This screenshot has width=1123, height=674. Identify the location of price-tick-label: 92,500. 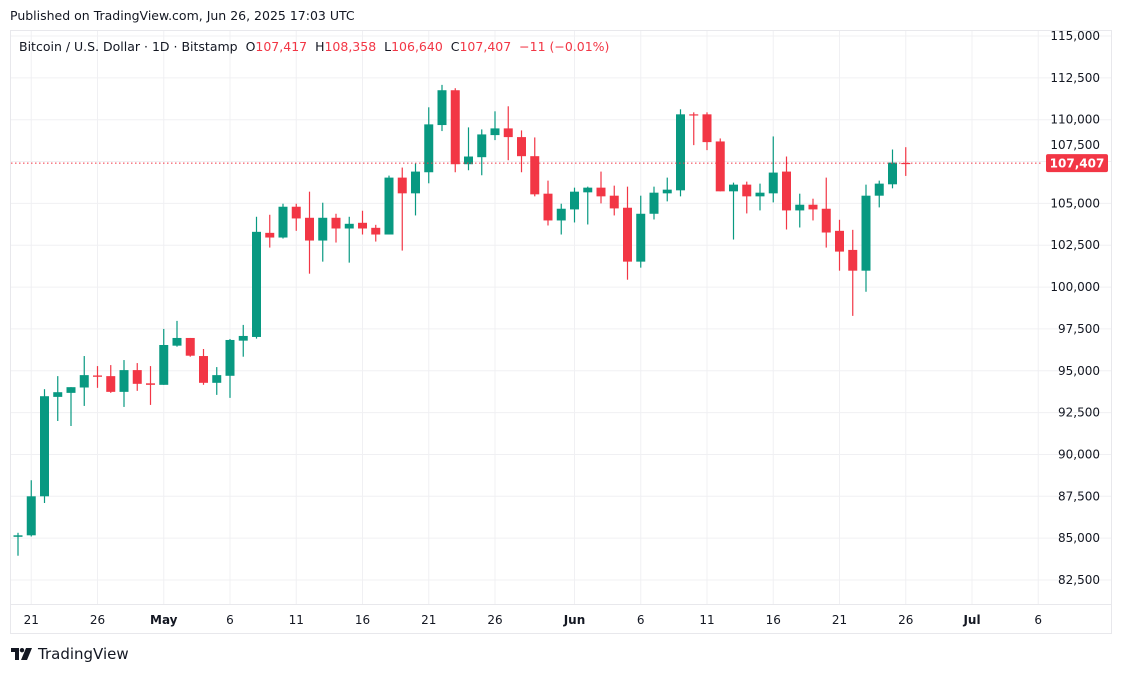
(1079, 413).